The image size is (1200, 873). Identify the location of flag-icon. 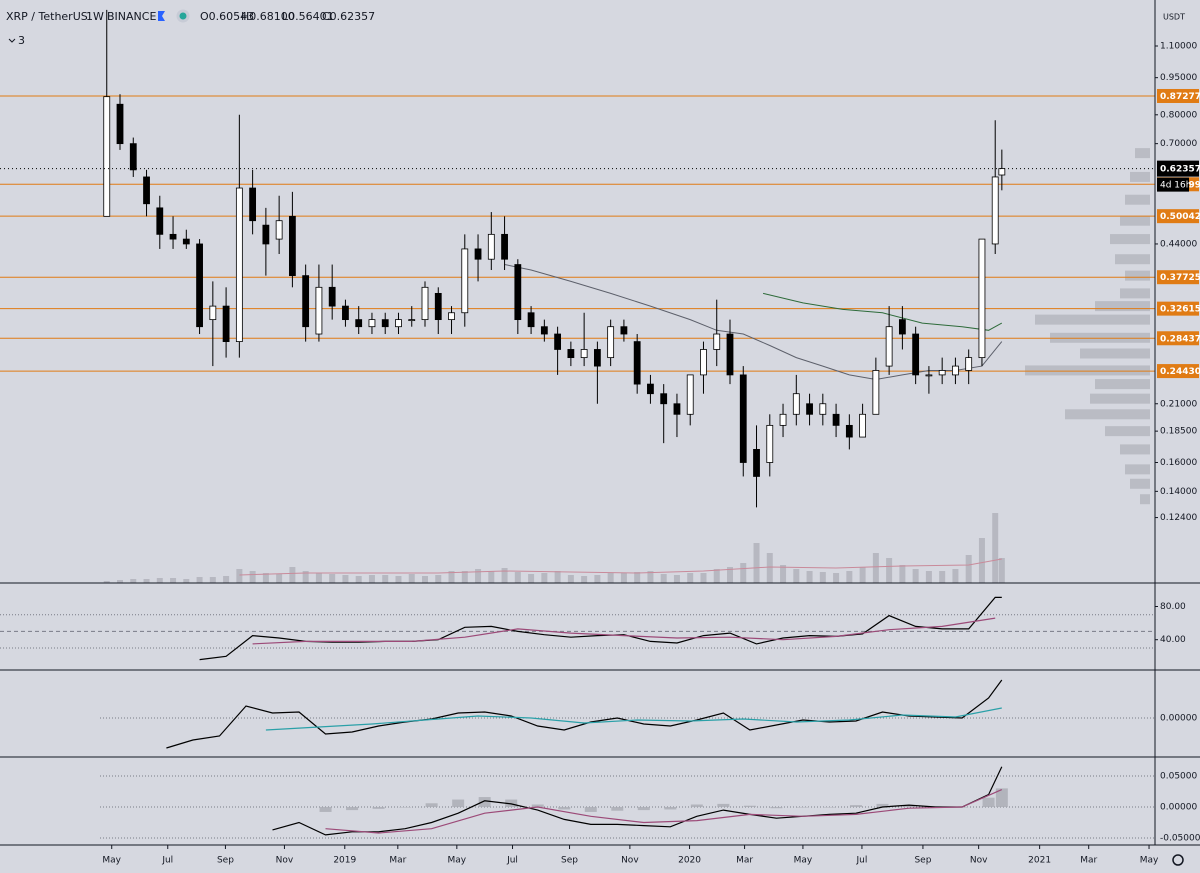
(161, 16).